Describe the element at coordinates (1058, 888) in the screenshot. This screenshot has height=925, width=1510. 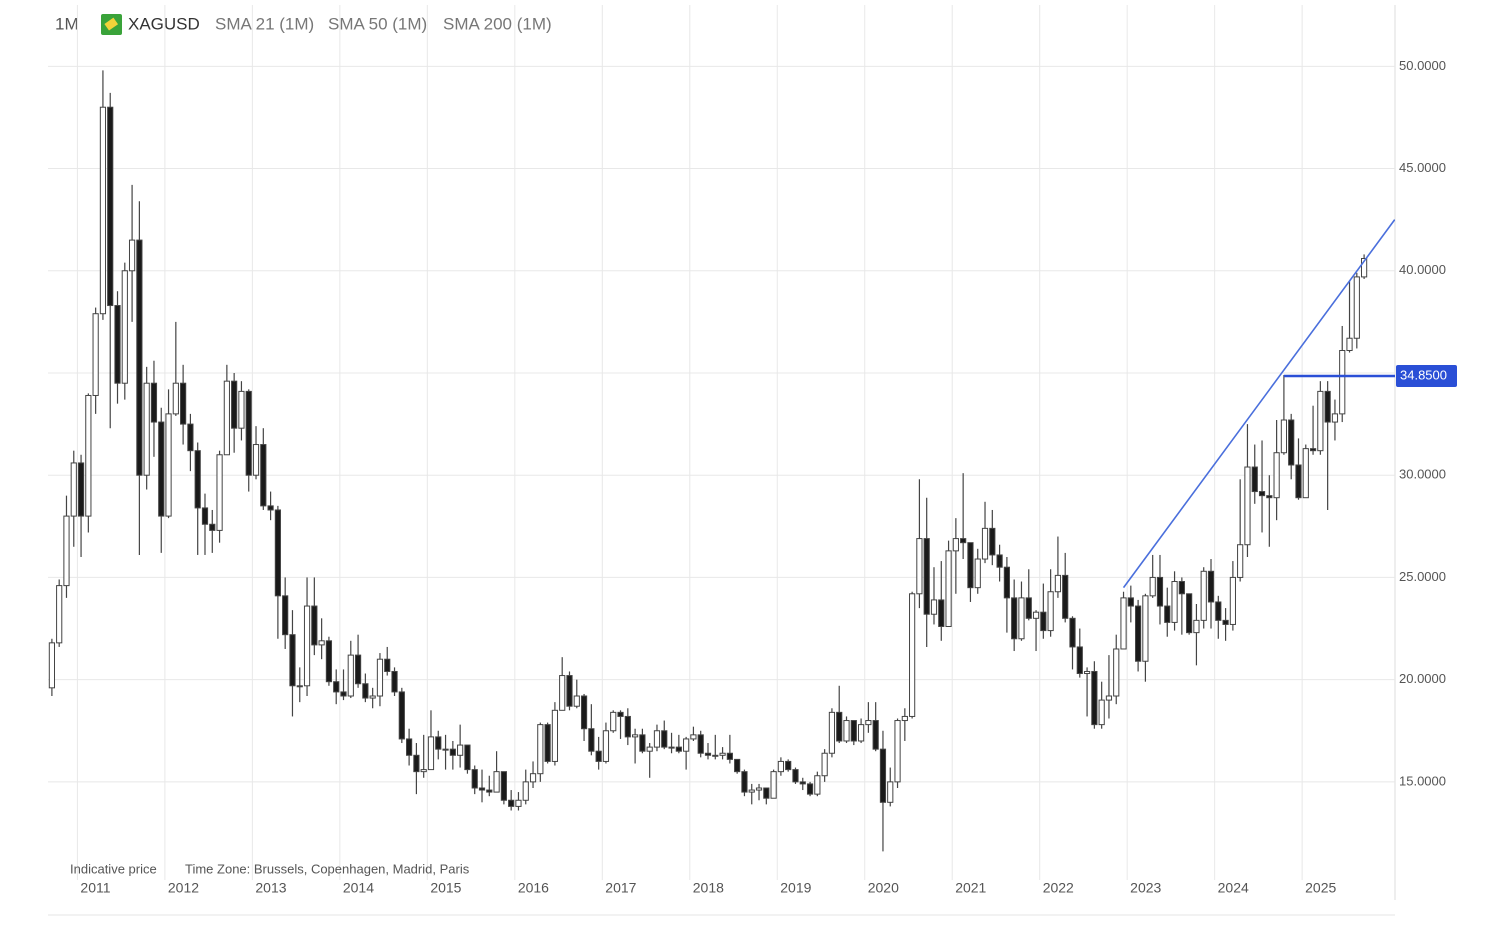
I see `x-tick-label: 2022` at that location.